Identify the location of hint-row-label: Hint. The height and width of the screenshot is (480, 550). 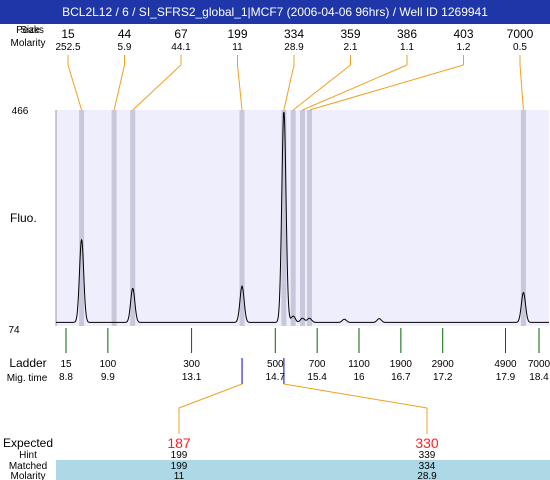
(28, 455).